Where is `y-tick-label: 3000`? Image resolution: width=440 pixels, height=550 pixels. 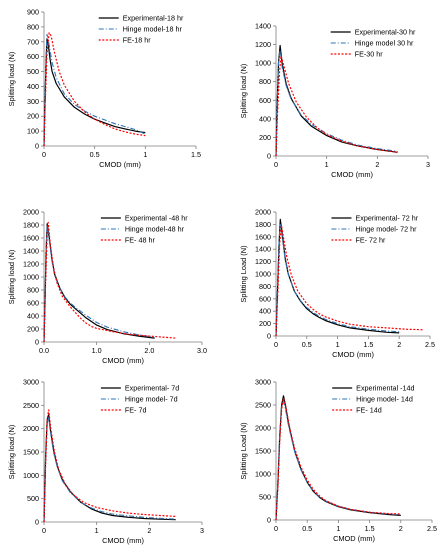
y-tick-label: 3000 is located at coordinates (263, 382).